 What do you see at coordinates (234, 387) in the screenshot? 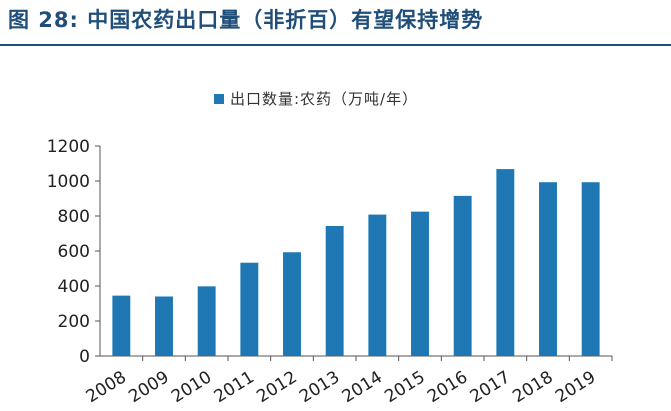
I see `x-tick-label-2011: 2011` at bounding box center [234, 387].